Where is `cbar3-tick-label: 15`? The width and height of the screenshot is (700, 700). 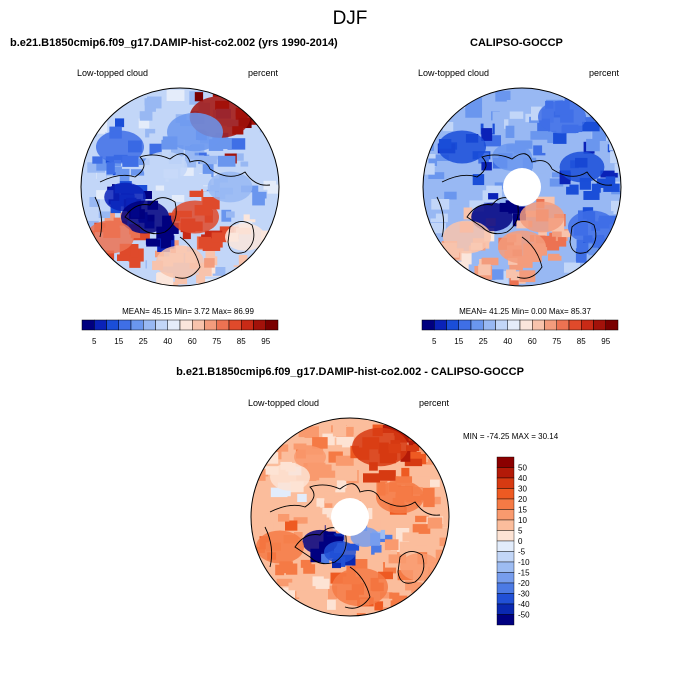
cbar3-tick-label: 15 is located at coordinates (522, 510).